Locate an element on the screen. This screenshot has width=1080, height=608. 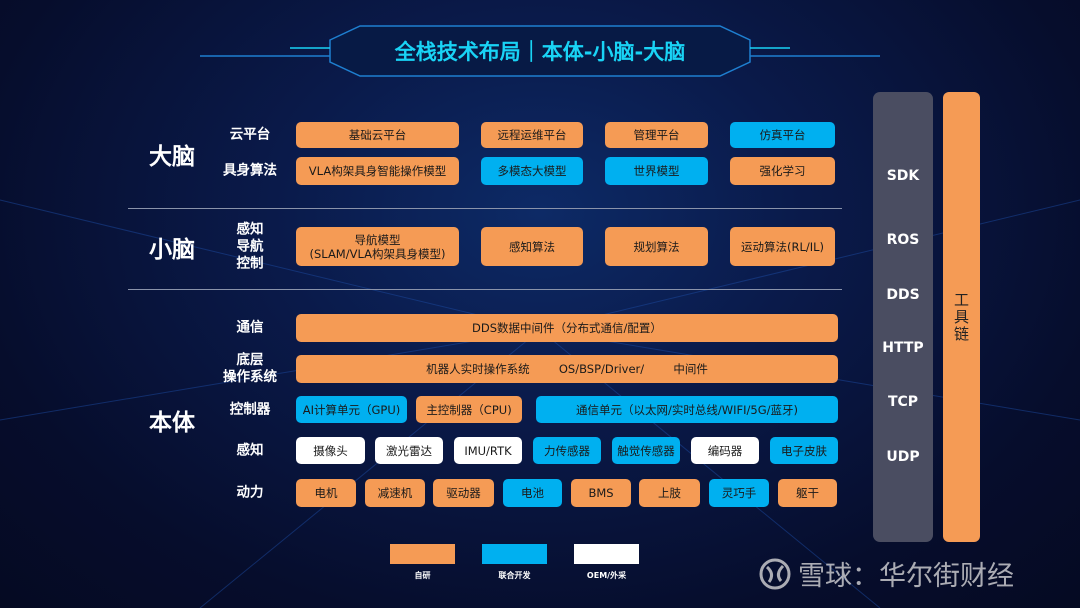
xueqiu-logo-icon is located at coordinates (775, 573).